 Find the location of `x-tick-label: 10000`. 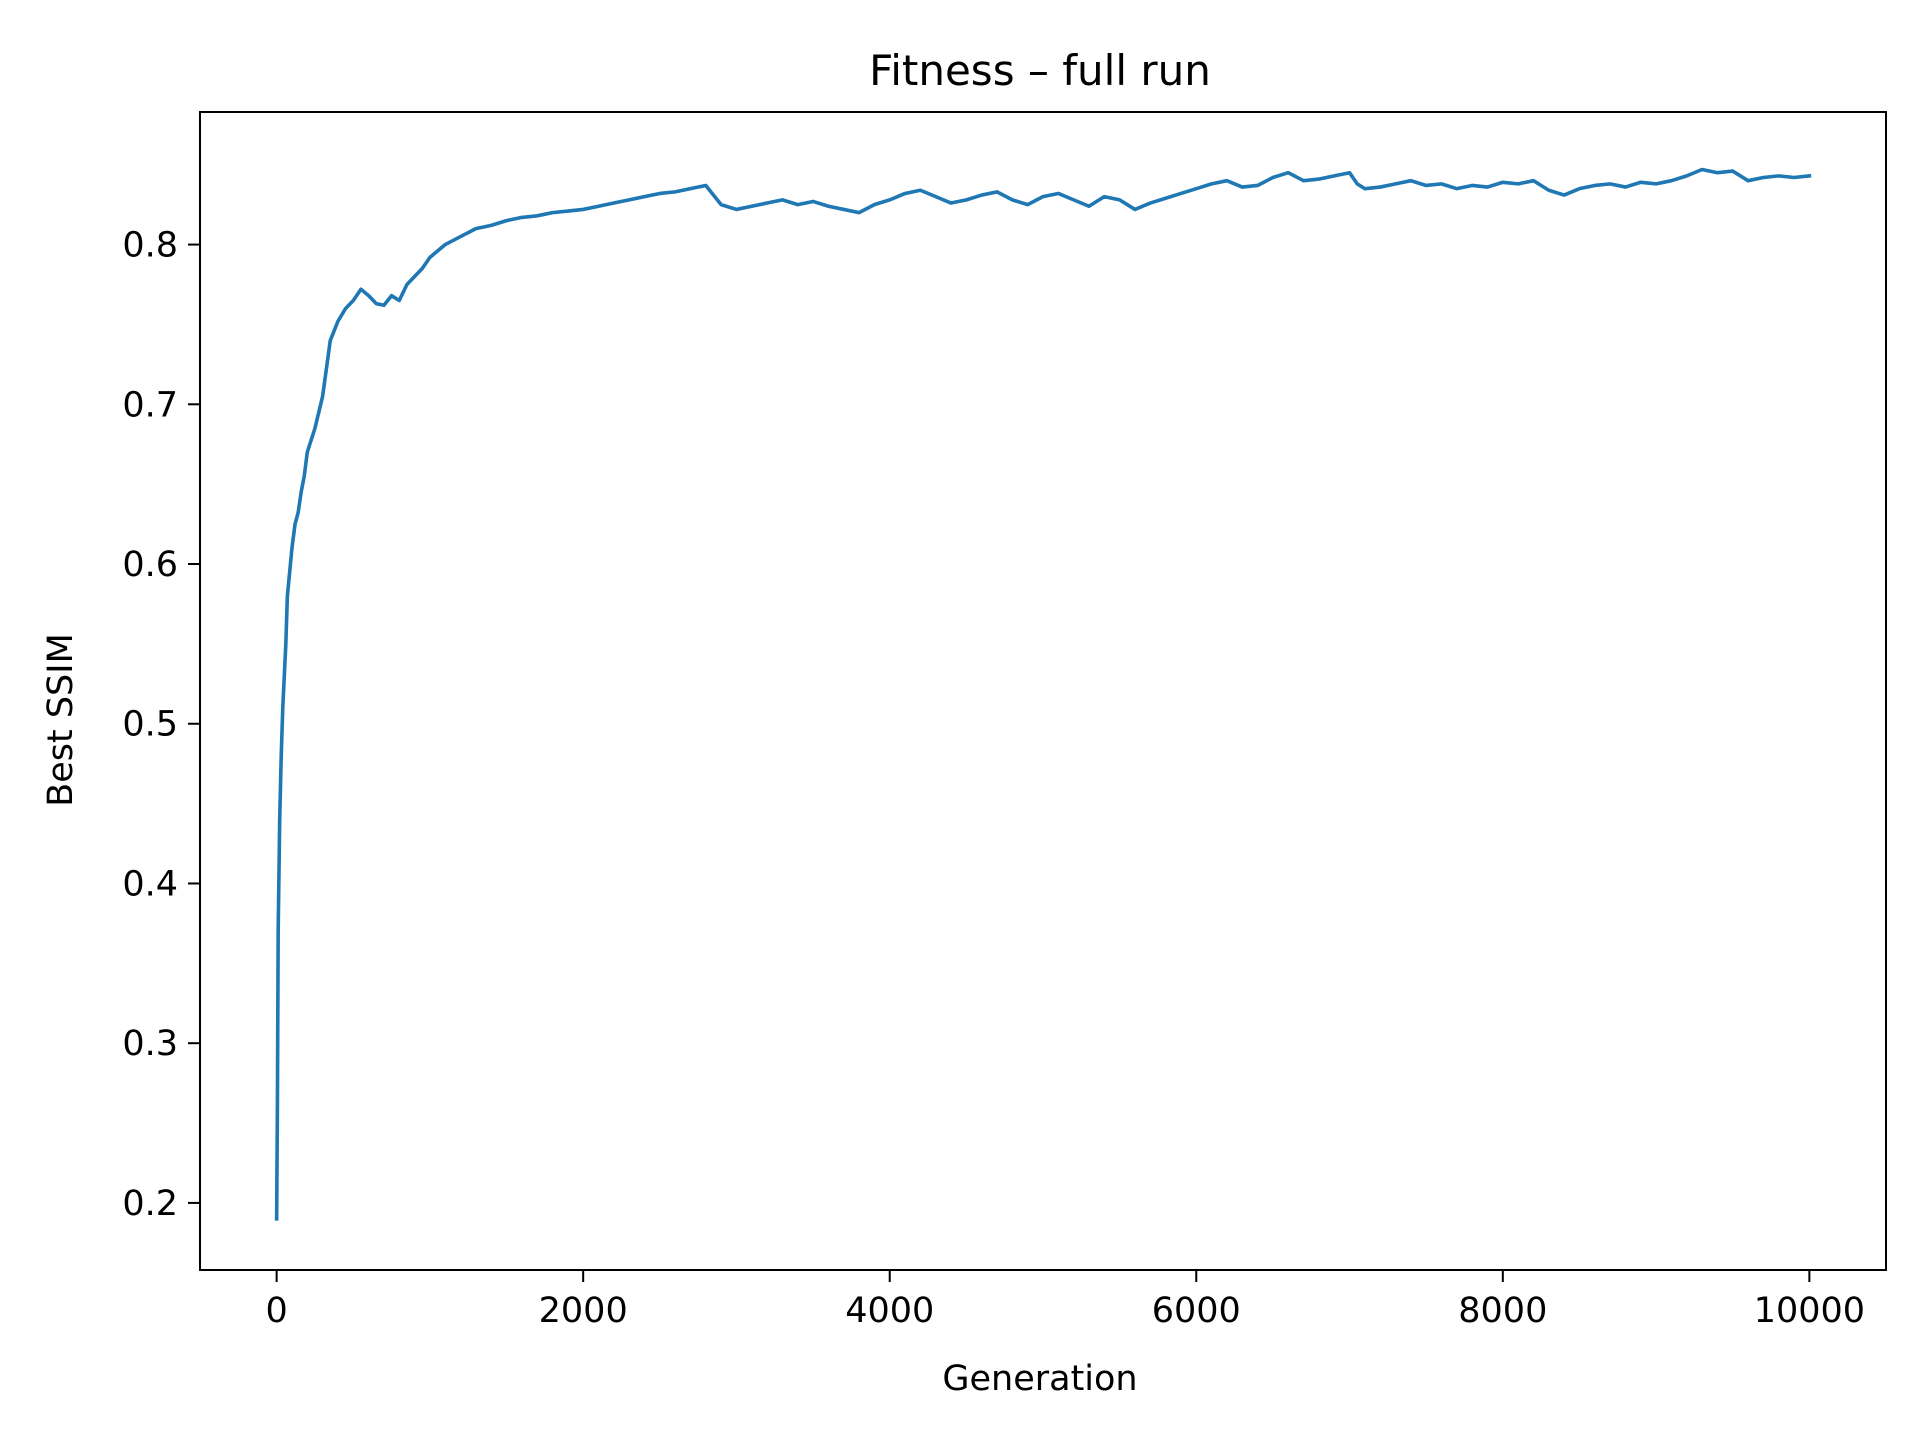

x-tick-label: 10000 is located at coordinates (1809, 1311).